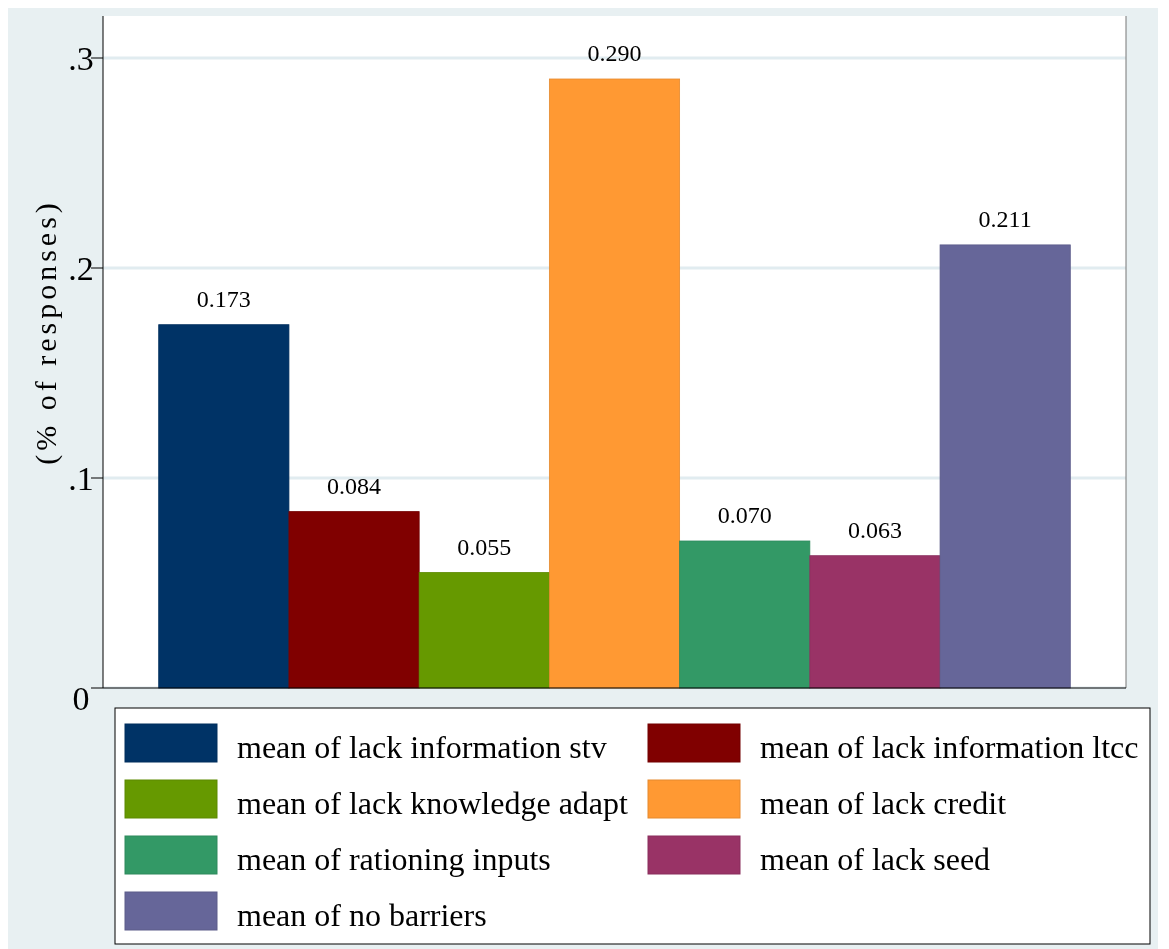 The image size is (1169, 949). Describe the element at coordinates (484, 546) in the screenshot. I see `data-label: 0.055` at that location.